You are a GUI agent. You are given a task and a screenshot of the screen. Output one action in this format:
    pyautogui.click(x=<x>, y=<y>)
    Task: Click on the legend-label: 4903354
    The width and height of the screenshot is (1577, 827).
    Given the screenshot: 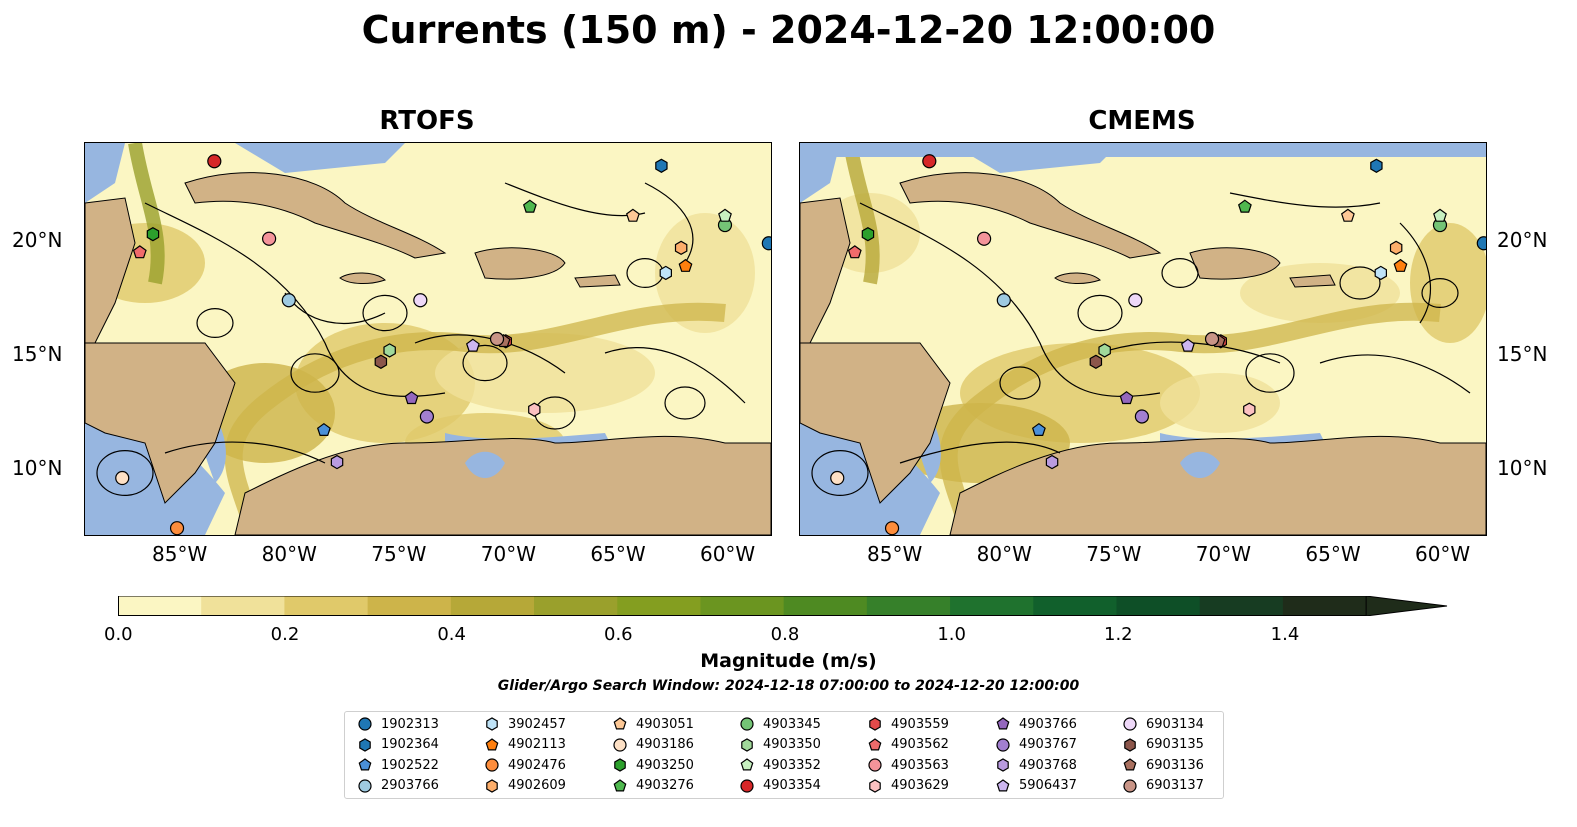 What is the action you would take?
    pyautogui.click(x=792, y=785)
    